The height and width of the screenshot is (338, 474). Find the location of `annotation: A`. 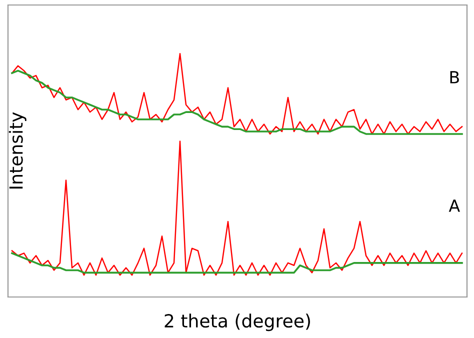

annotation: A is located at coordinates (454, 206).